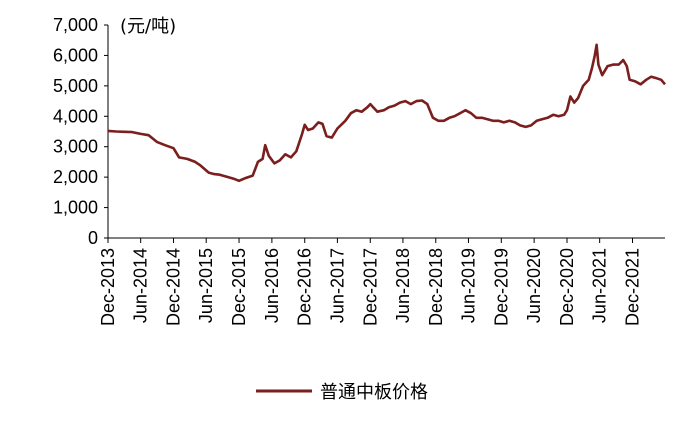 The width and height of the screenshot is (700, 424). Describe the element at coordinates (75, 25) in the screenshot. I see `y-tick-label: 7,000` at that location.